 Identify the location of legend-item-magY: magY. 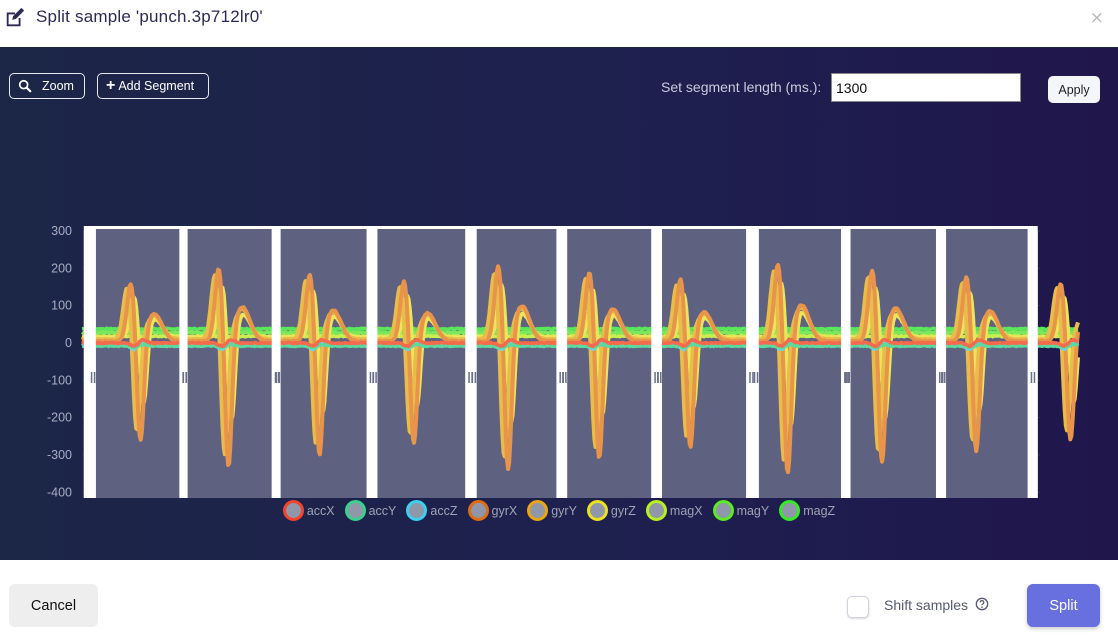
(741, 510).